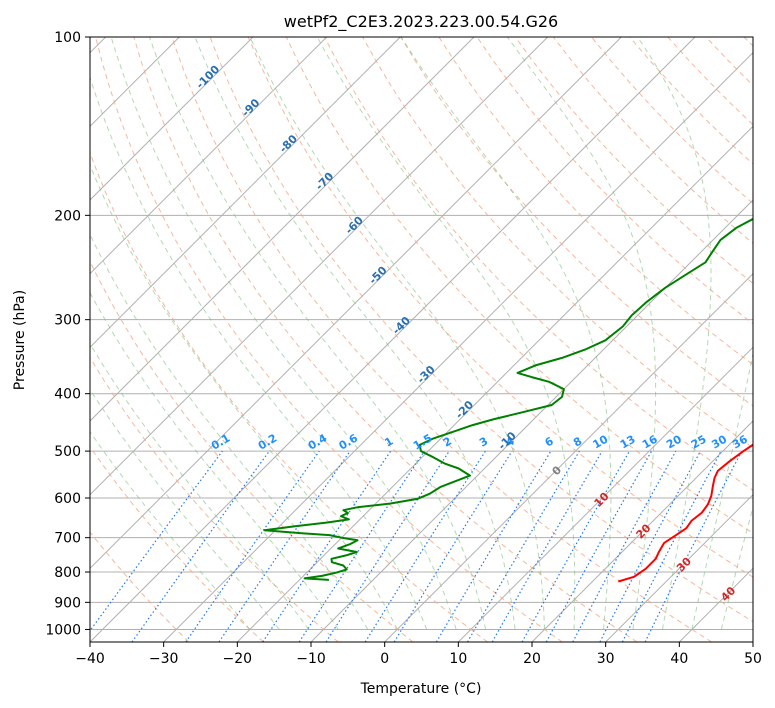 Image resolution: width=775 pixels, height=708 pixels. What do you see at coordinates (67, 395) in the screenshot?
I see `y-tick-label: 400` at bounding box center [67, 395].